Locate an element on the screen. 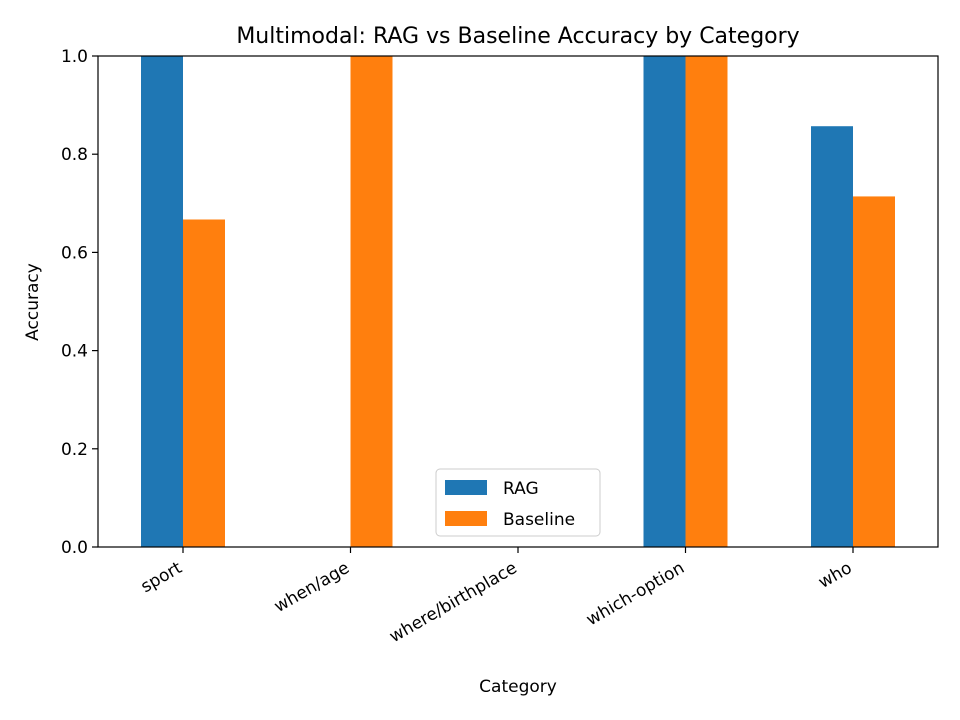  x-tick-label: who is located at coordinates (835, 575).